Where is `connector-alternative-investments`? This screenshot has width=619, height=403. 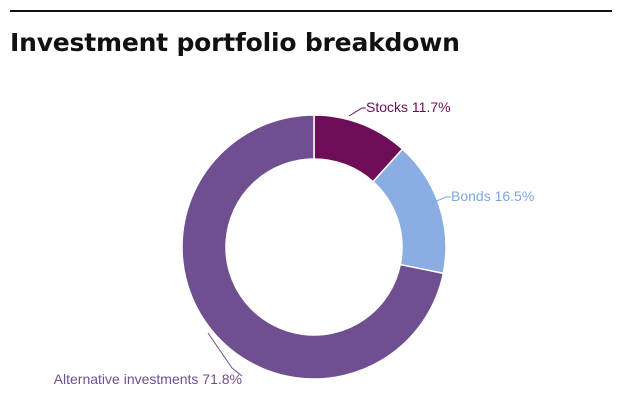 connector-alternative-investments is located at coordinates (225, 354).